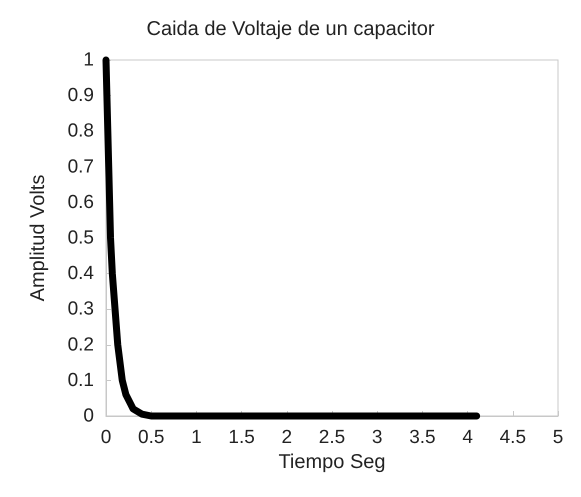  What do you see at coordinates (290, 29) in the screenshot?
I see `chart-title: Caida de Voltaje de un capacitor` at bounding box center [290, 29].